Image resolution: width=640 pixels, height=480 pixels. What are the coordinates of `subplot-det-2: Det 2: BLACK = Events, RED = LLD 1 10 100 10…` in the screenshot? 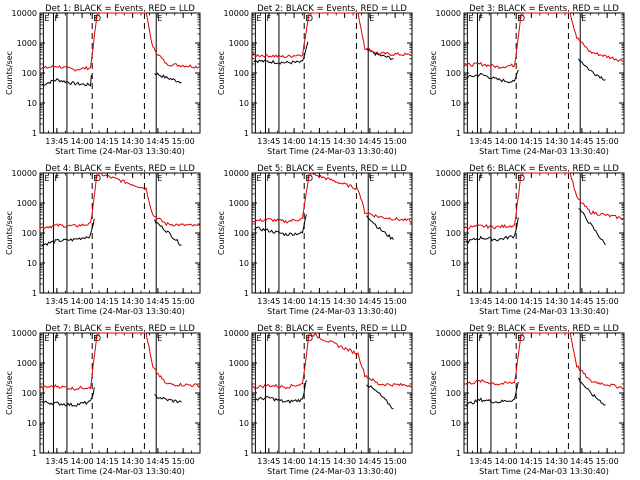 It's located at (315, 80).